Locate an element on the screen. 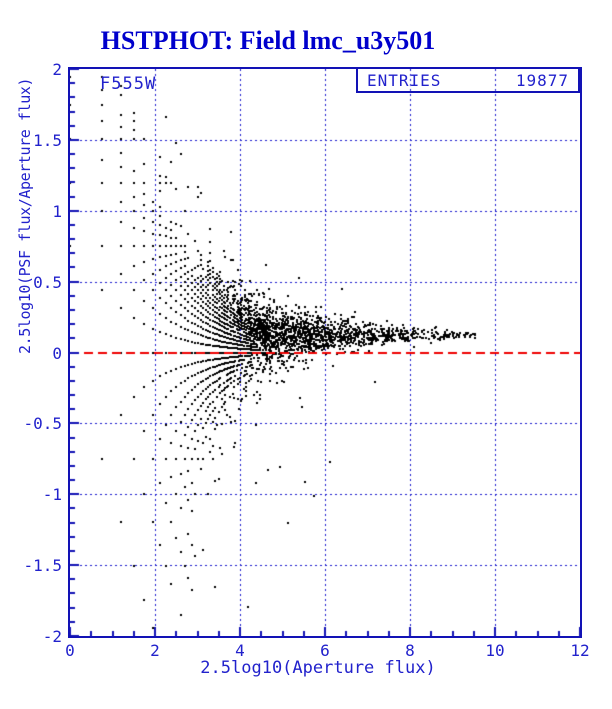 Image resolution: width=612 pixels, height=709 pixels. y-tick-label: -0.5 is located at coordinates (42, 424).